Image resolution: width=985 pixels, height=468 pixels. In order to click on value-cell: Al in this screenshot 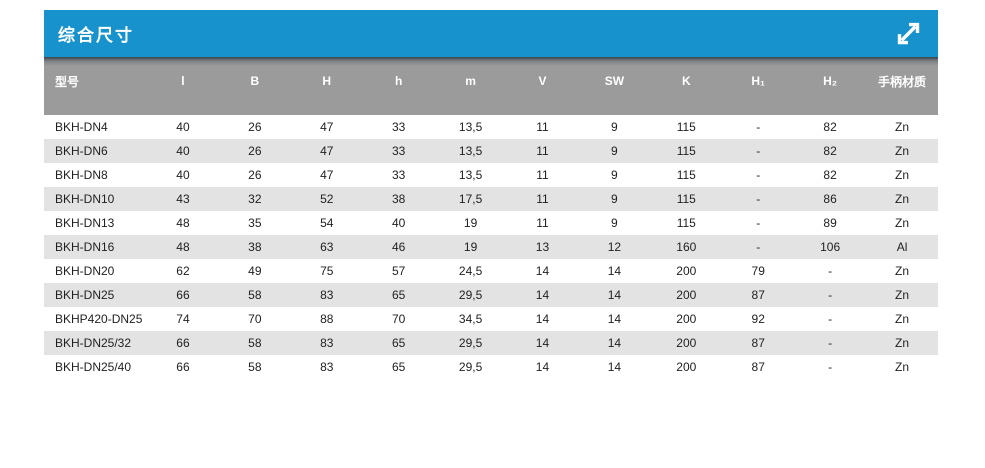, I will do `click(902, 247)`.